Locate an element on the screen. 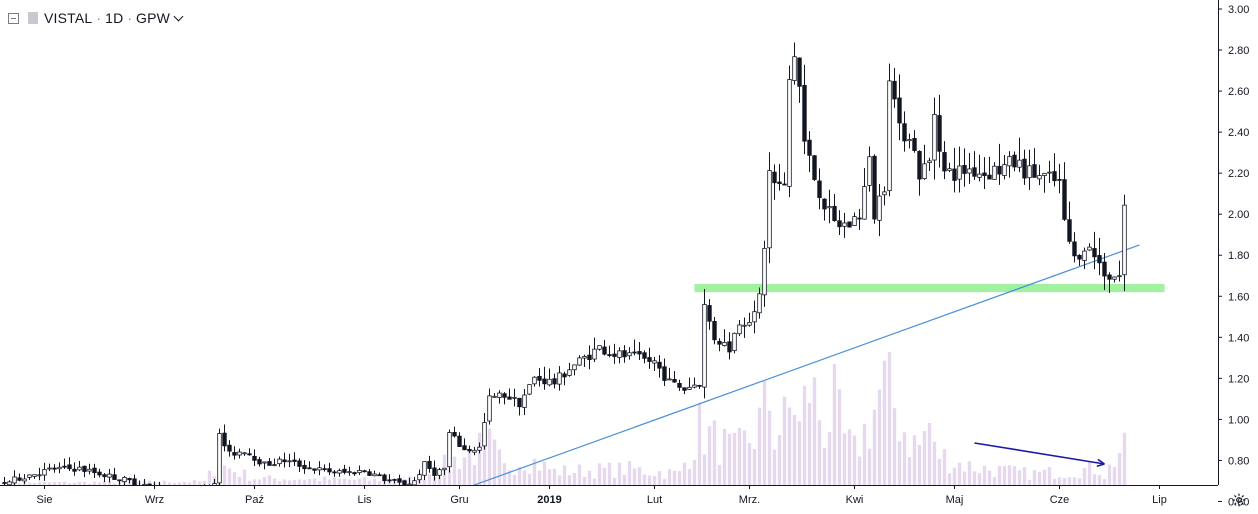 The image size is (1258, 514). interval-label: 1D is located at coordinates (114, 18).